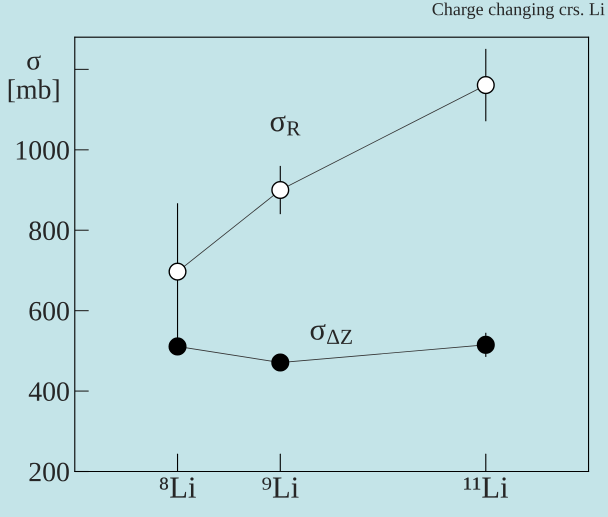  I want to click on y-axis-title: σ [mb], so click(33, 78).